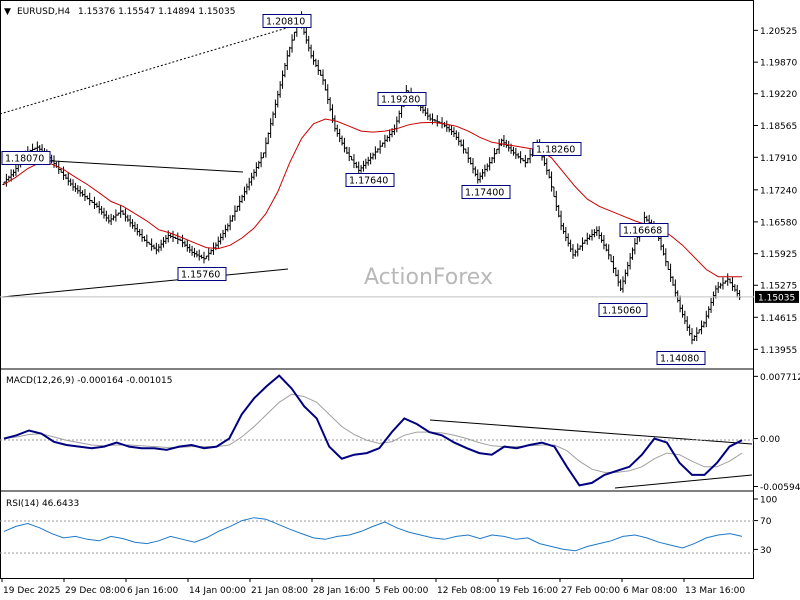 The image size is (800, 600). I want to click on upper-dotted-trendline, so click(150, 69).